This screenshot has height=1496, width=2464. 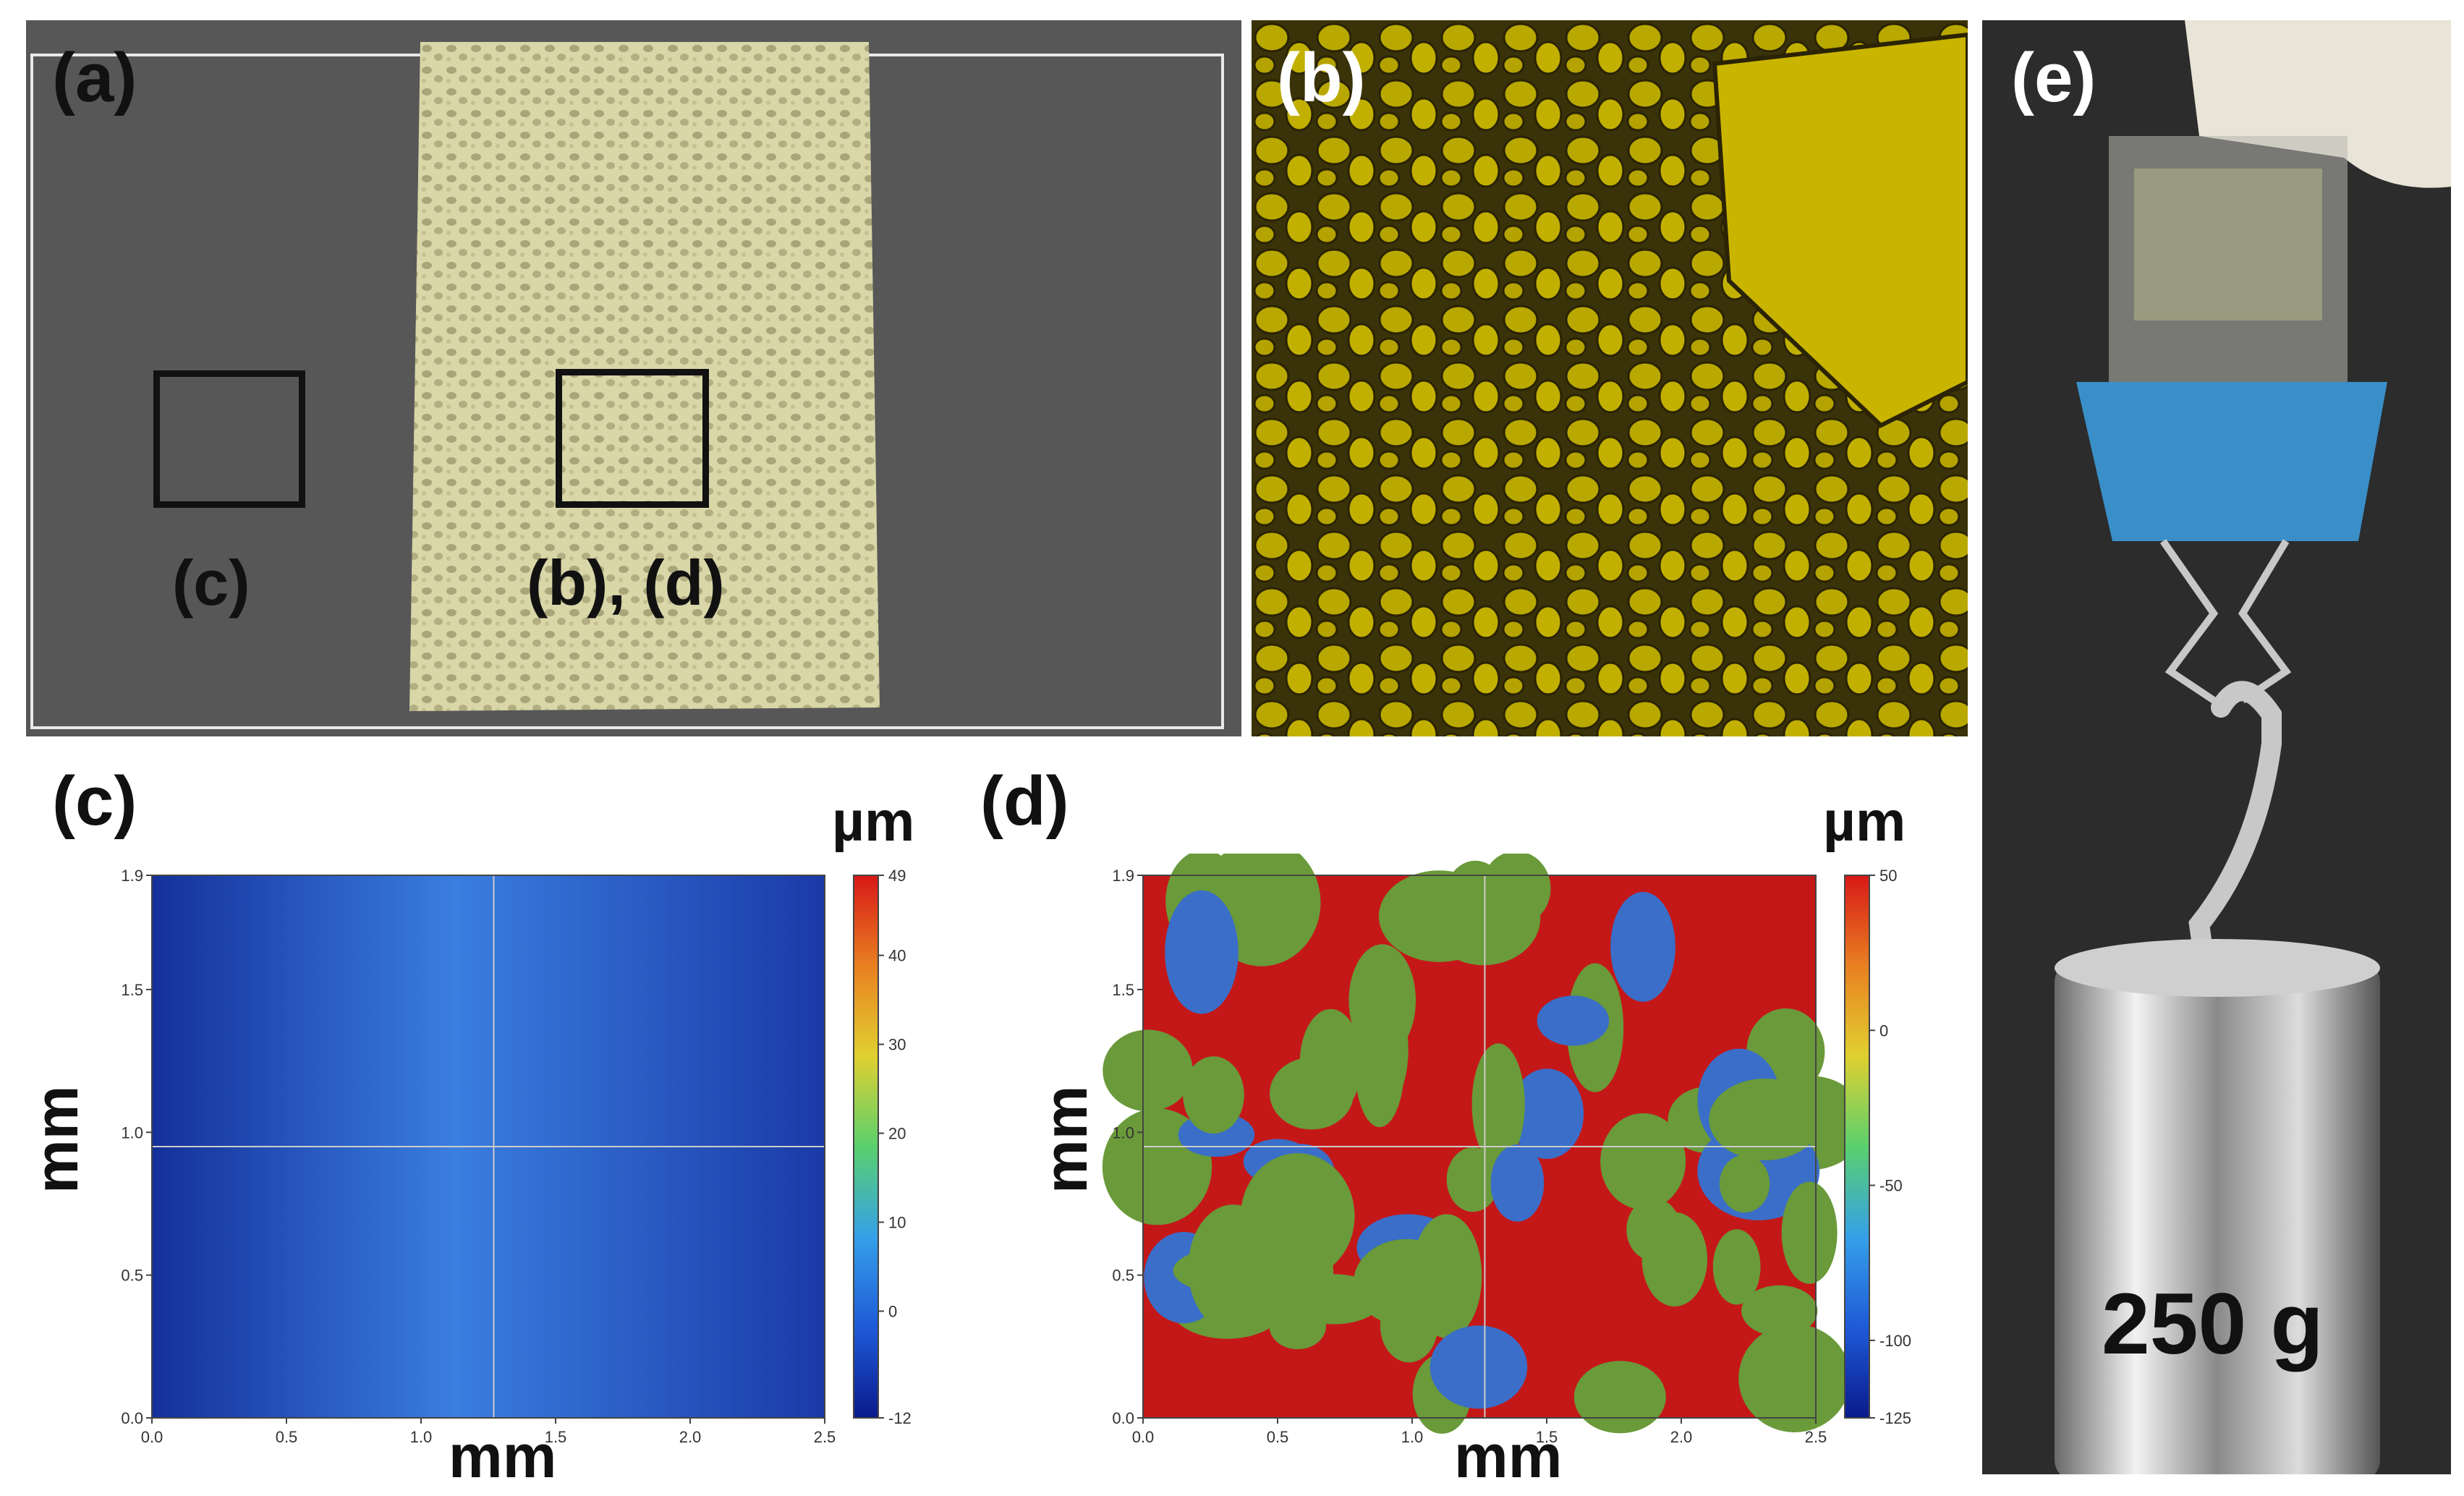 I want to click on panel-b-micrograph, so click(x=1610, y=378).